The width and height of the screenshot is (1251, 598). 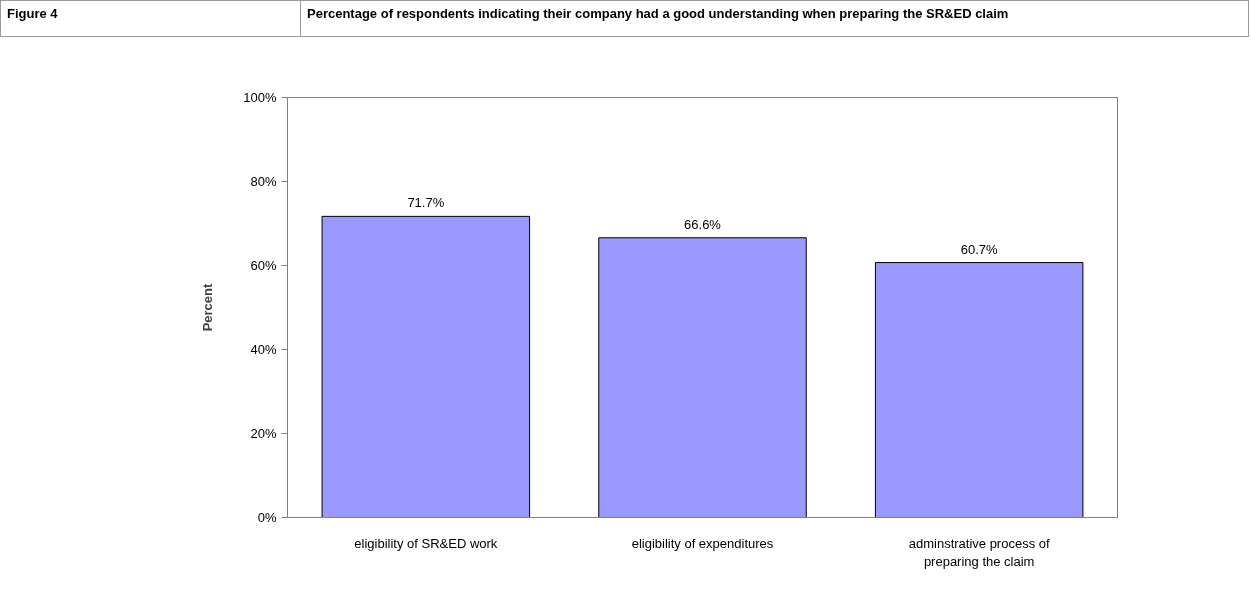 I want to click on y-tick-label: 40%, so click(x=263, y=349).